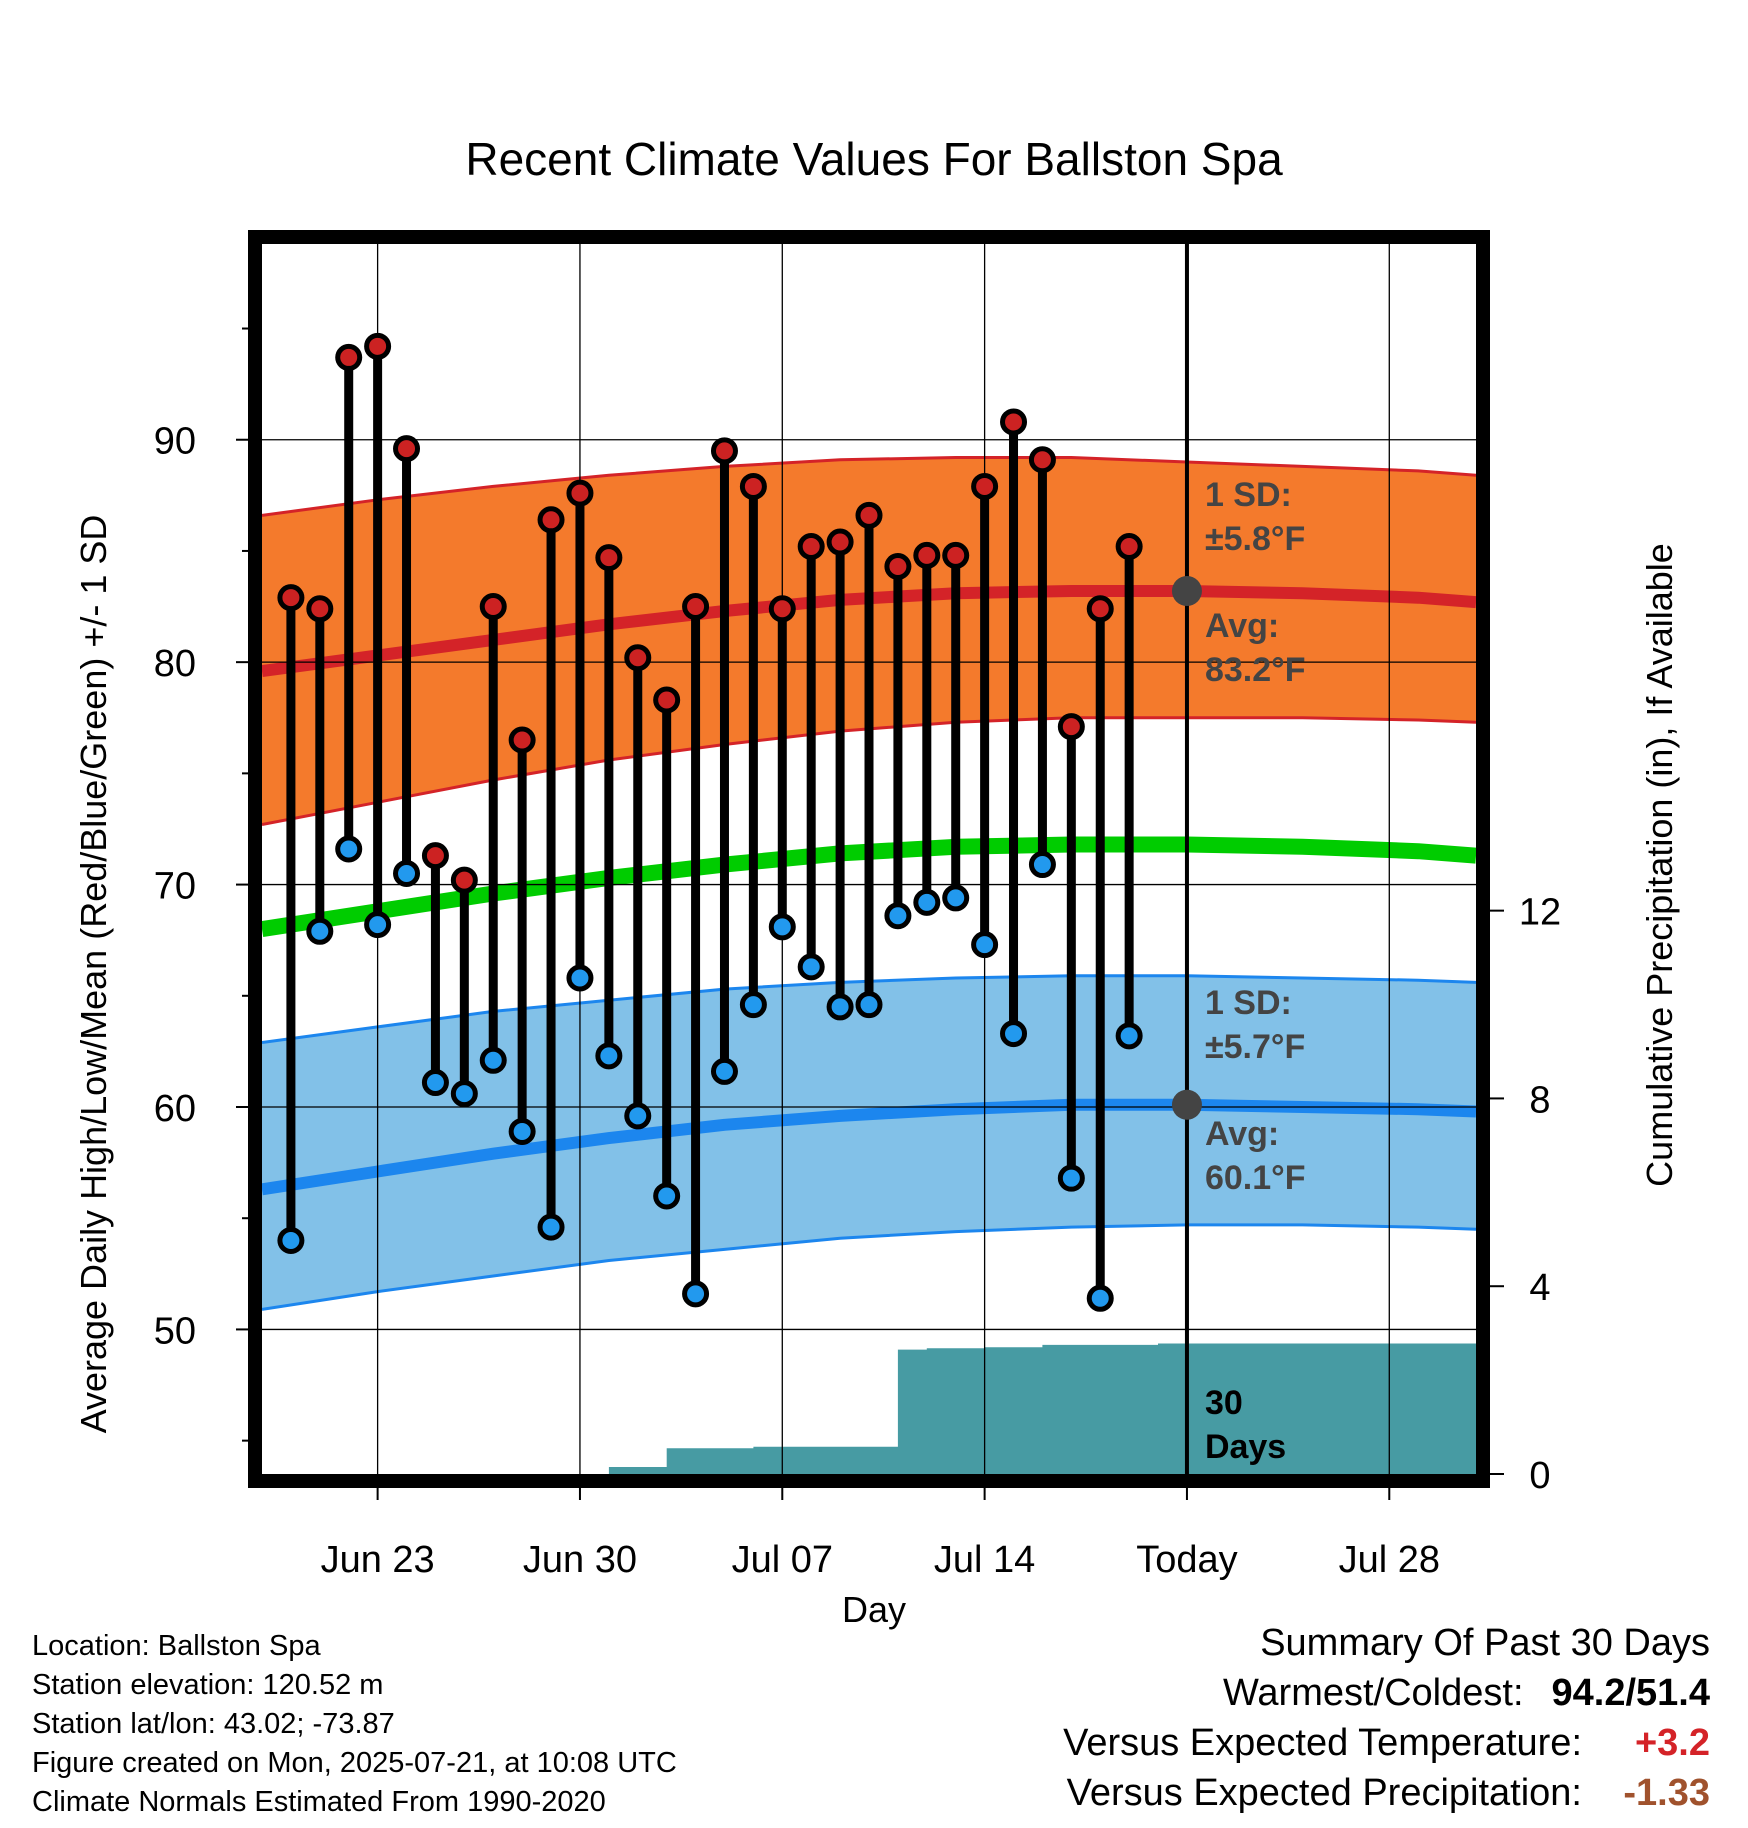 The image size is (1748, 1828). What do you see at coordinates (1255, 539) in the screenshot?
I see `high-sd-value: ±5.8°F` at bounding box center [1255, 539].